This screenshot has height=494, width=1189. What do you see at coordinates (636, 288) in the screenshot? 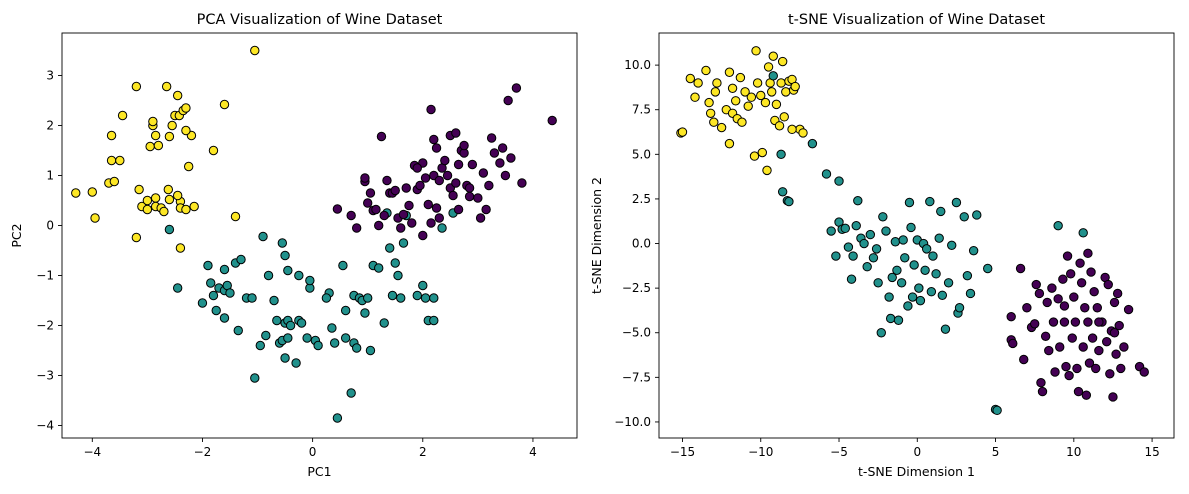
I see `tsne-ytick-label-3: −2.5` at bounding box center [636, 288].